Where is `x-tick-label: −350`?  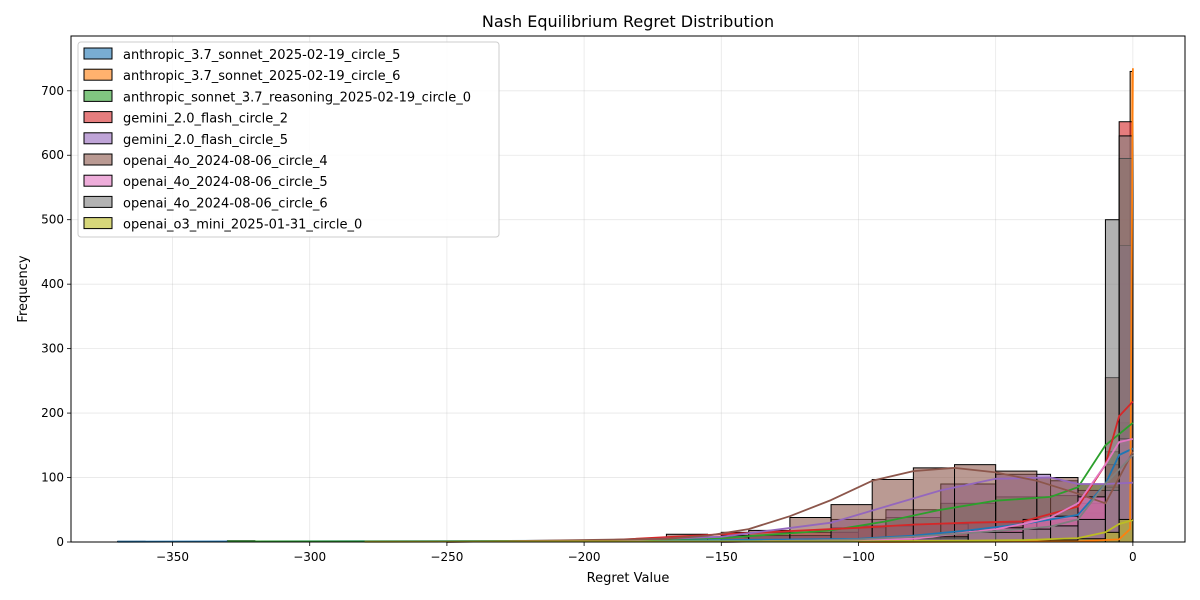
x-tick-label: −350 is located at coordinates (172, 557).